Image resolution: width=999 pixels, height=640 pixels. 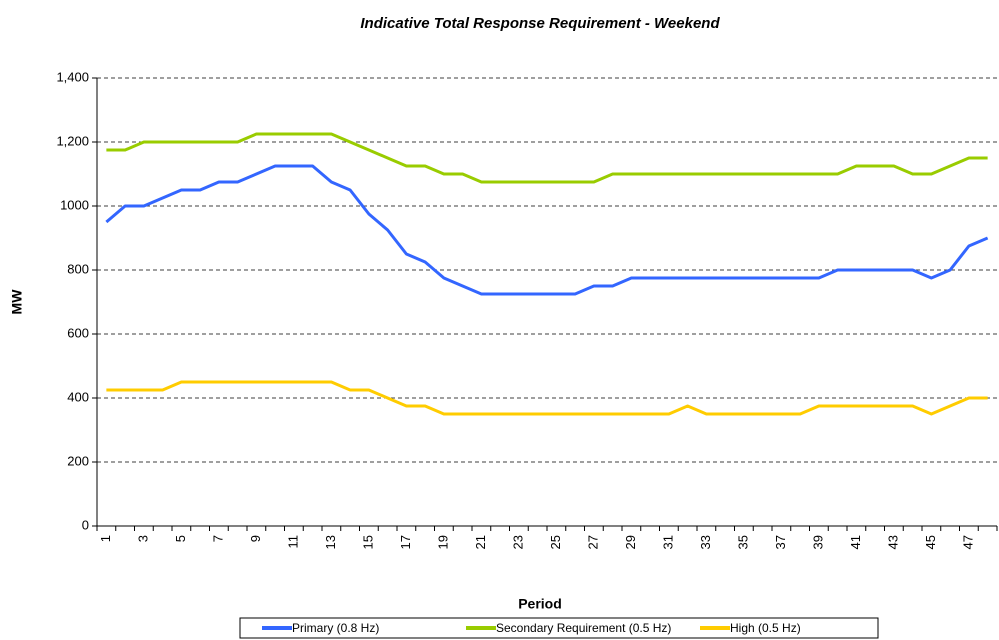 I want to click on y-tick-label: 1,200, so click(x=72, y=140).